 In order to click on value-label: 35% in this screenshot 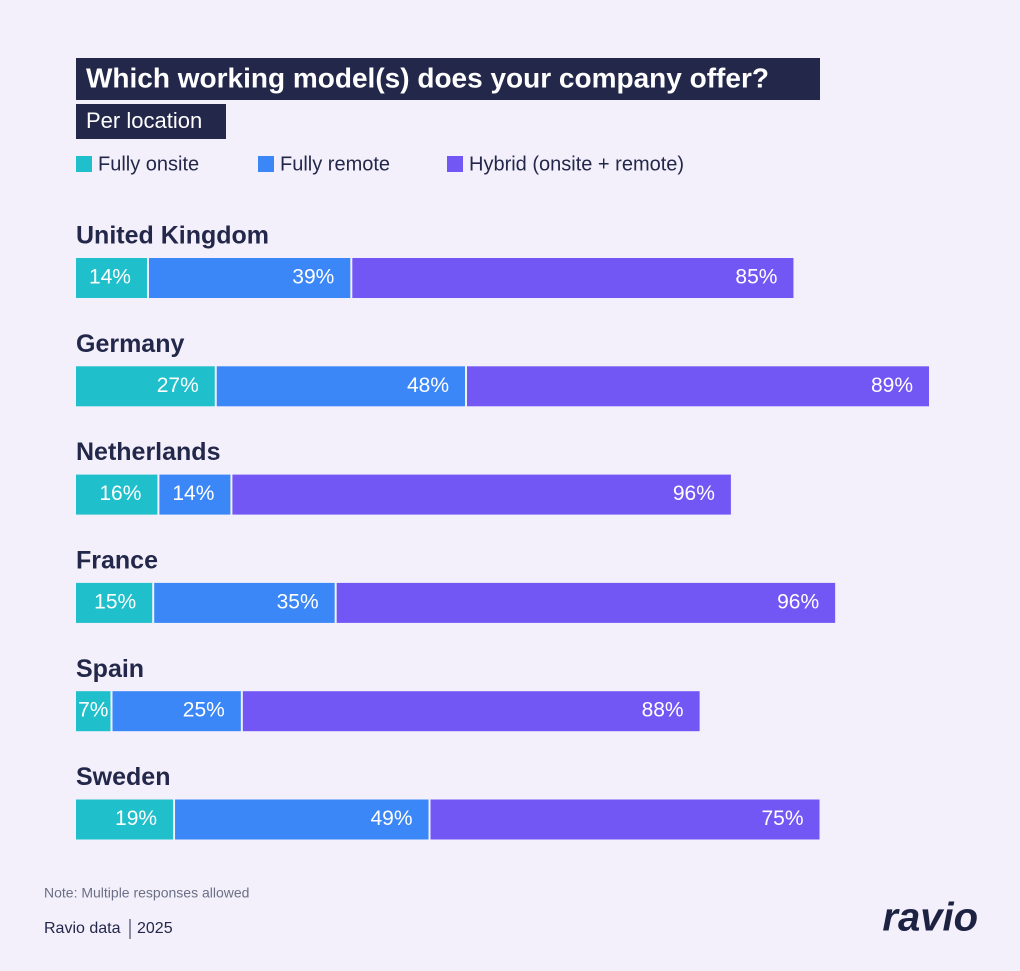, I will do `click(298, 601)`.